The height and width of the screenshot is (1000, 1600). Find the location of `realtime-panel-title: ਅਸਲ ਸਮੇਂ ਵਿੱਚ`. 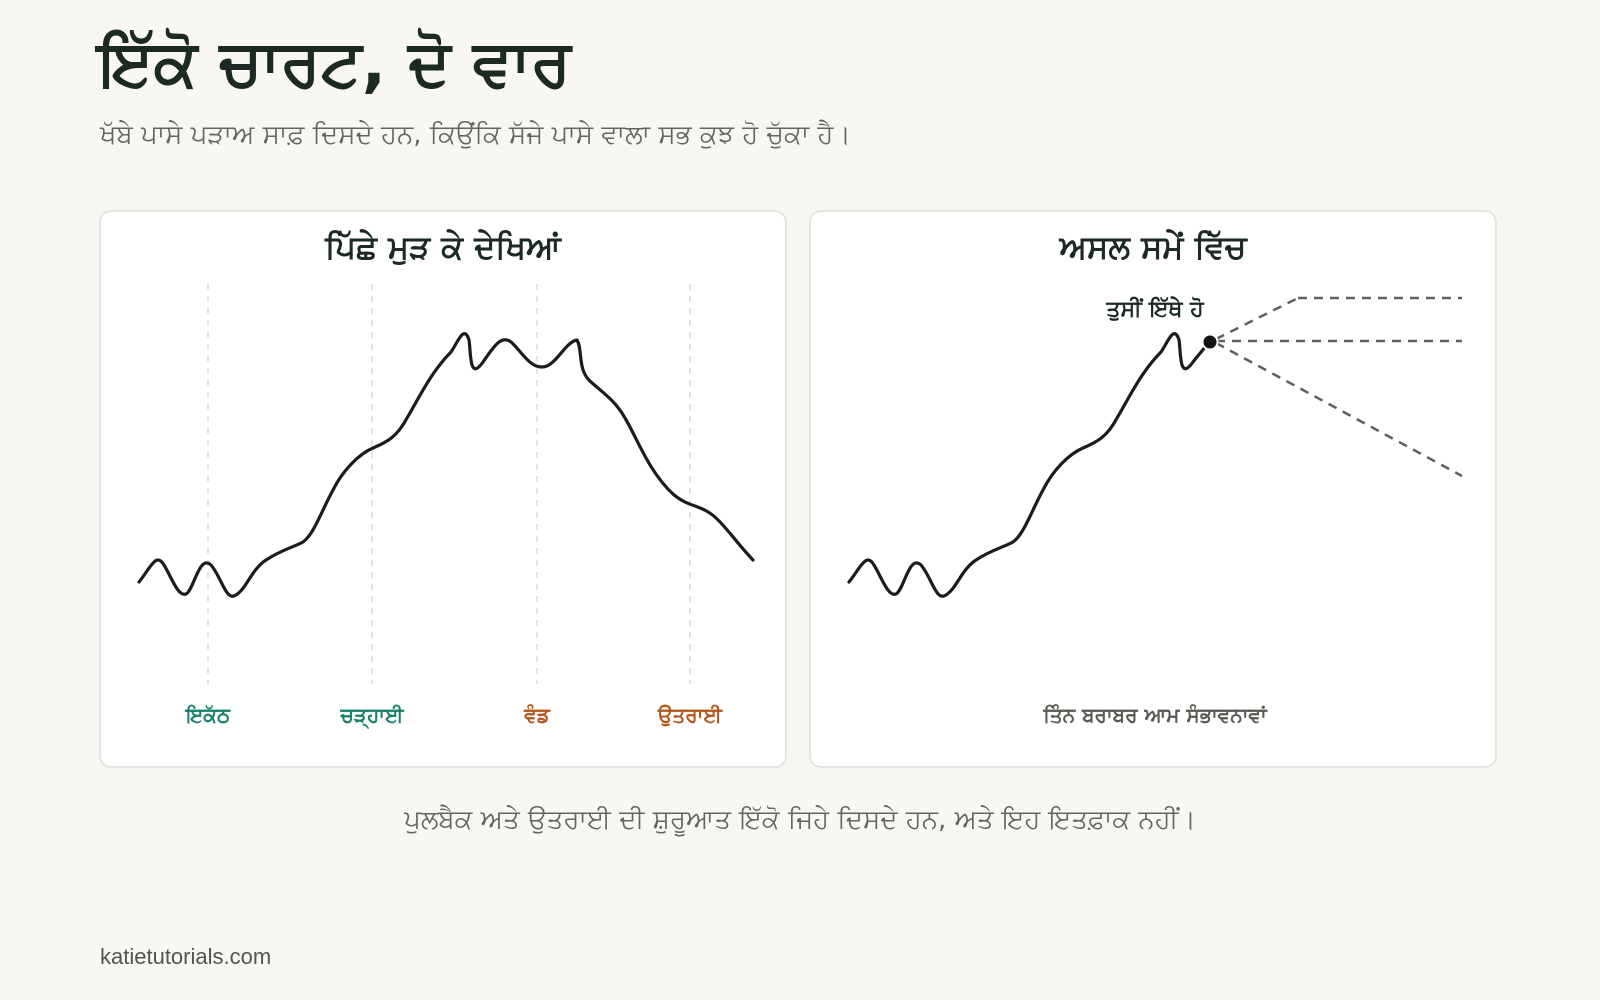

realtime-panel-title: ਅਸਲ ਸਮੇਂ ਵਿੱਚ is located at coordinates (1153, 247).